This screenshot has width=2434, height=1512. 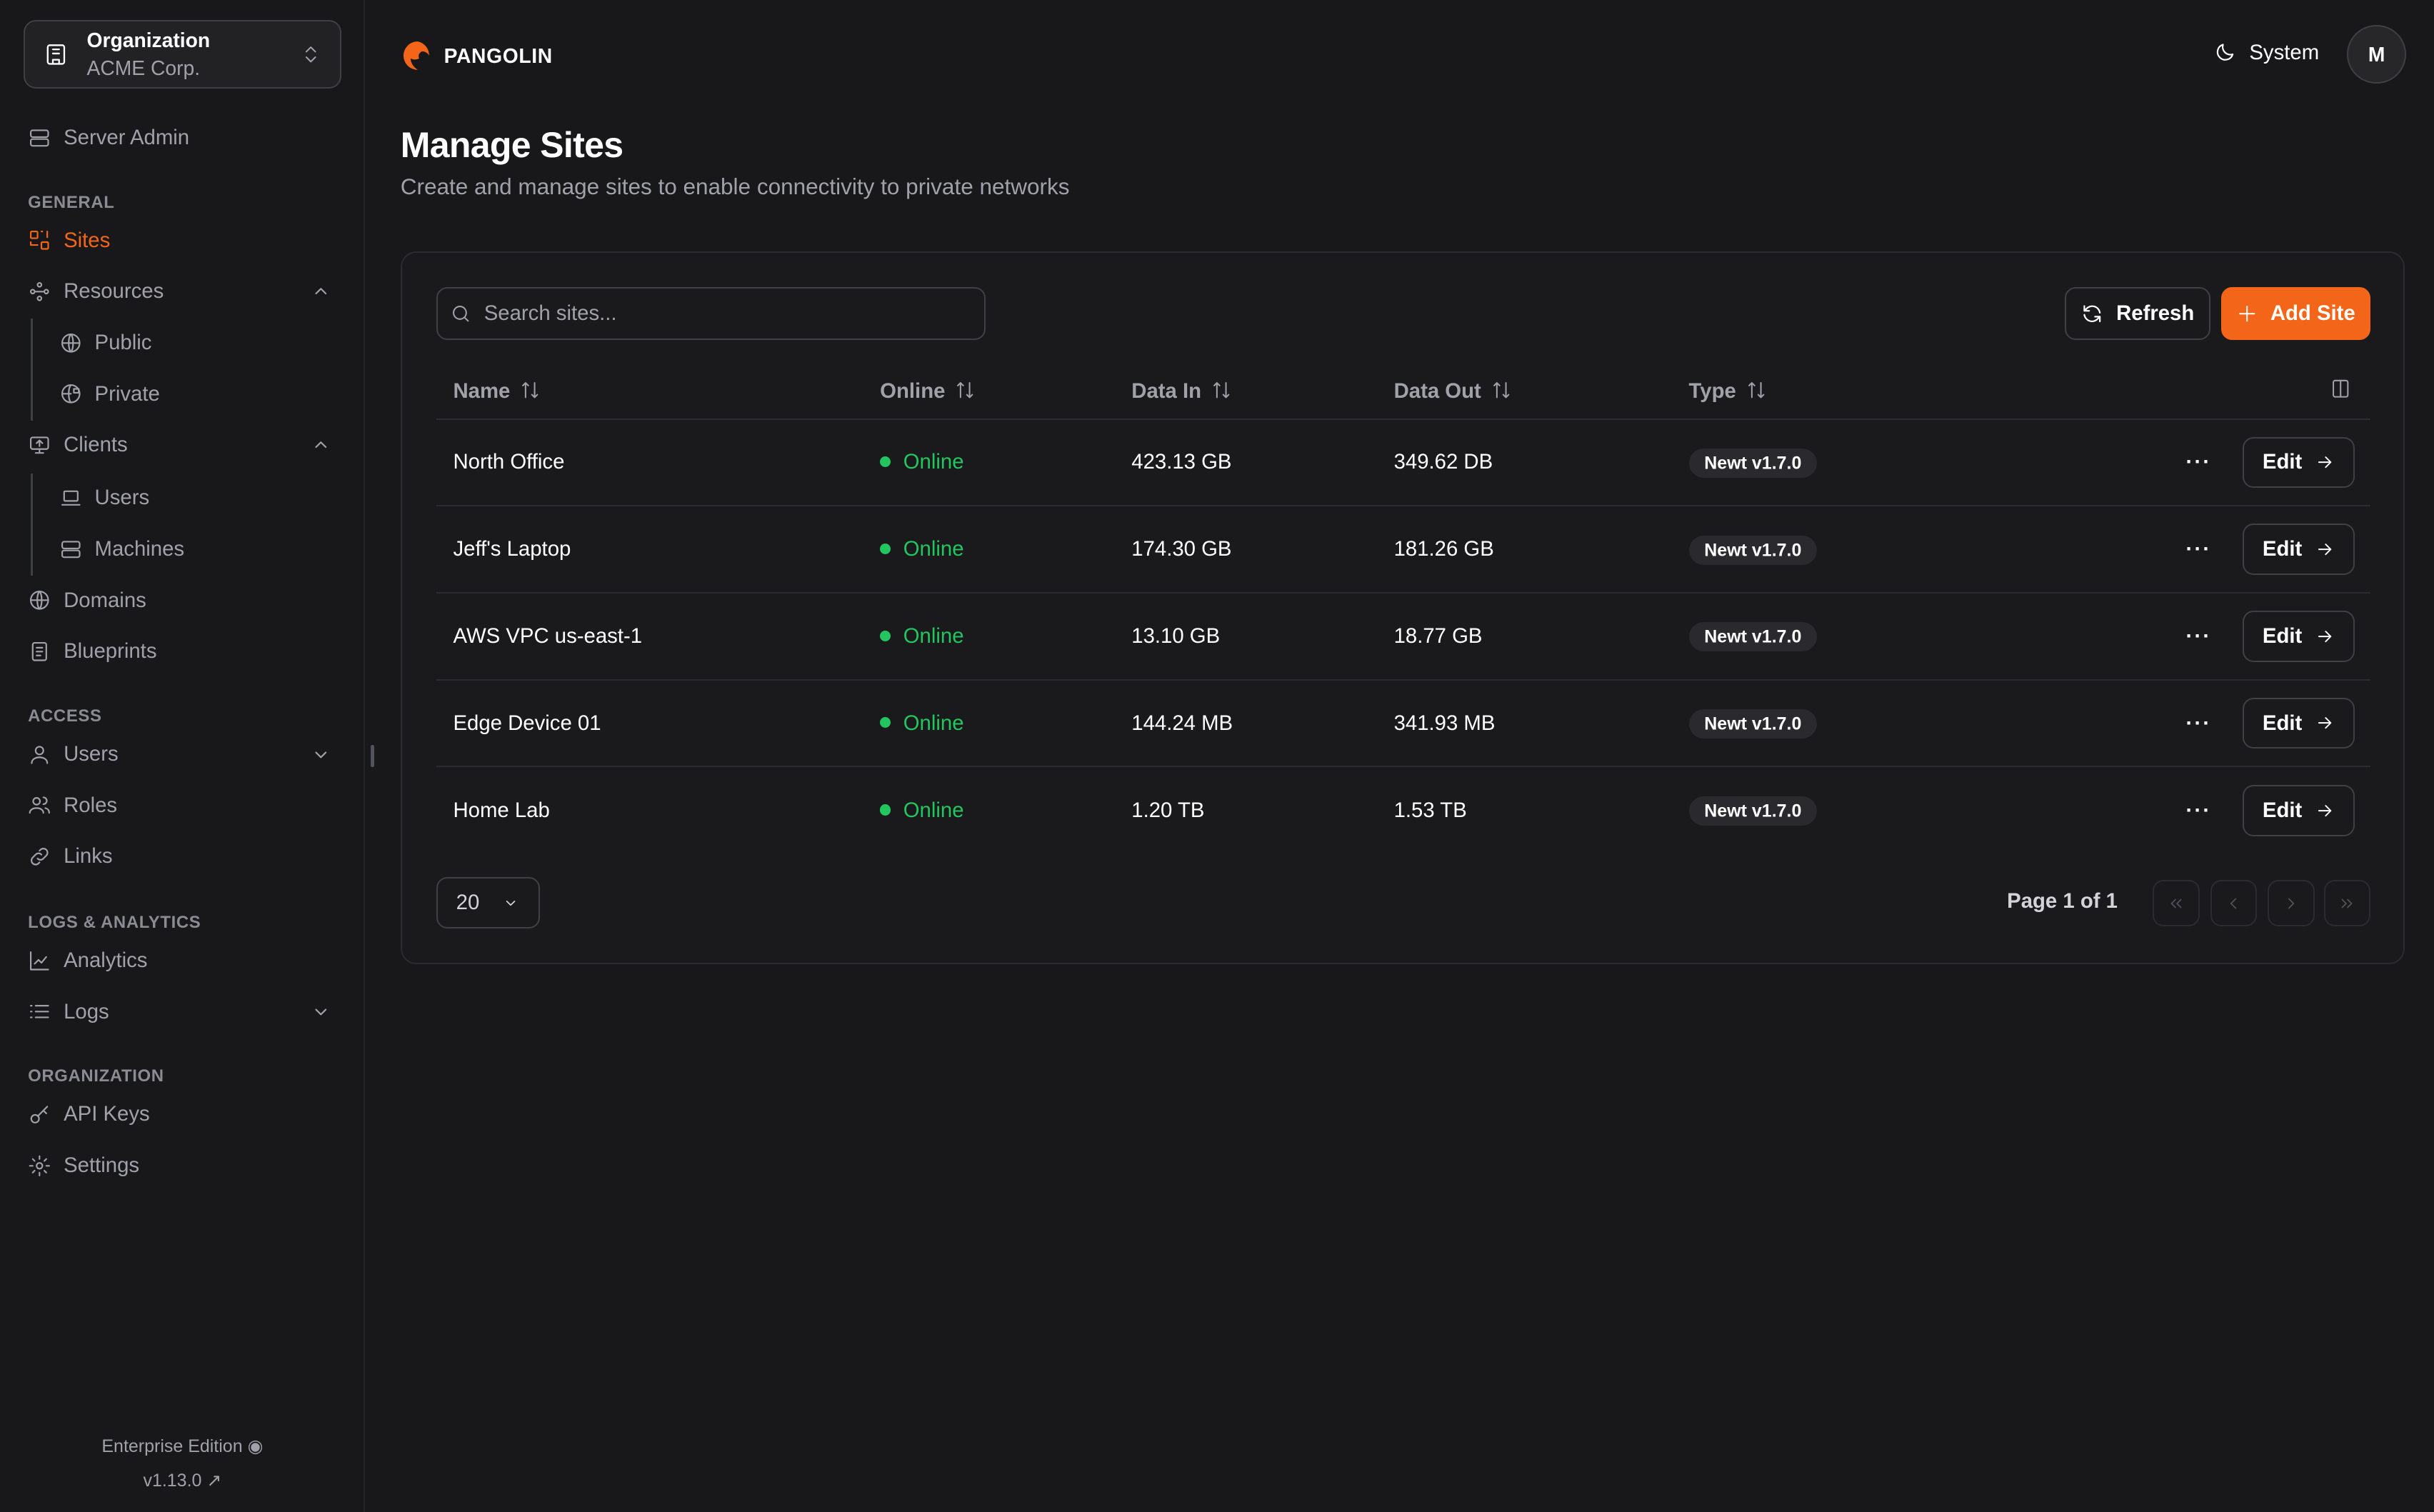 I want to click on data-in: 174.30 GB, so click(x=1245, y=550).